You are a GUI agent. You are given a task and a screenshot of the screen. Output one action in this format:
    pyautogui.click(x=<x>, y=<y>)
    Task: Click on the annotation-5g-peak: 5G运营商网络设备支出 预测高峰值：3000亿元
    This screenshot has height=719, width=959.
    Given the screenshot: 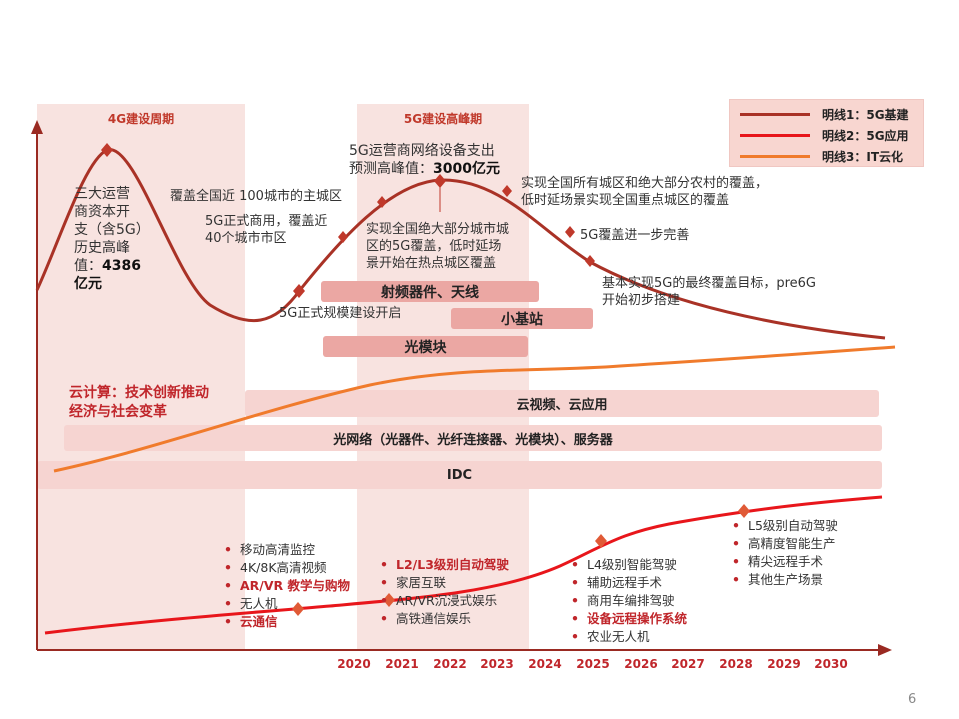 What is the action you would take?
    pyautogui.click(x=449, y=160)
    